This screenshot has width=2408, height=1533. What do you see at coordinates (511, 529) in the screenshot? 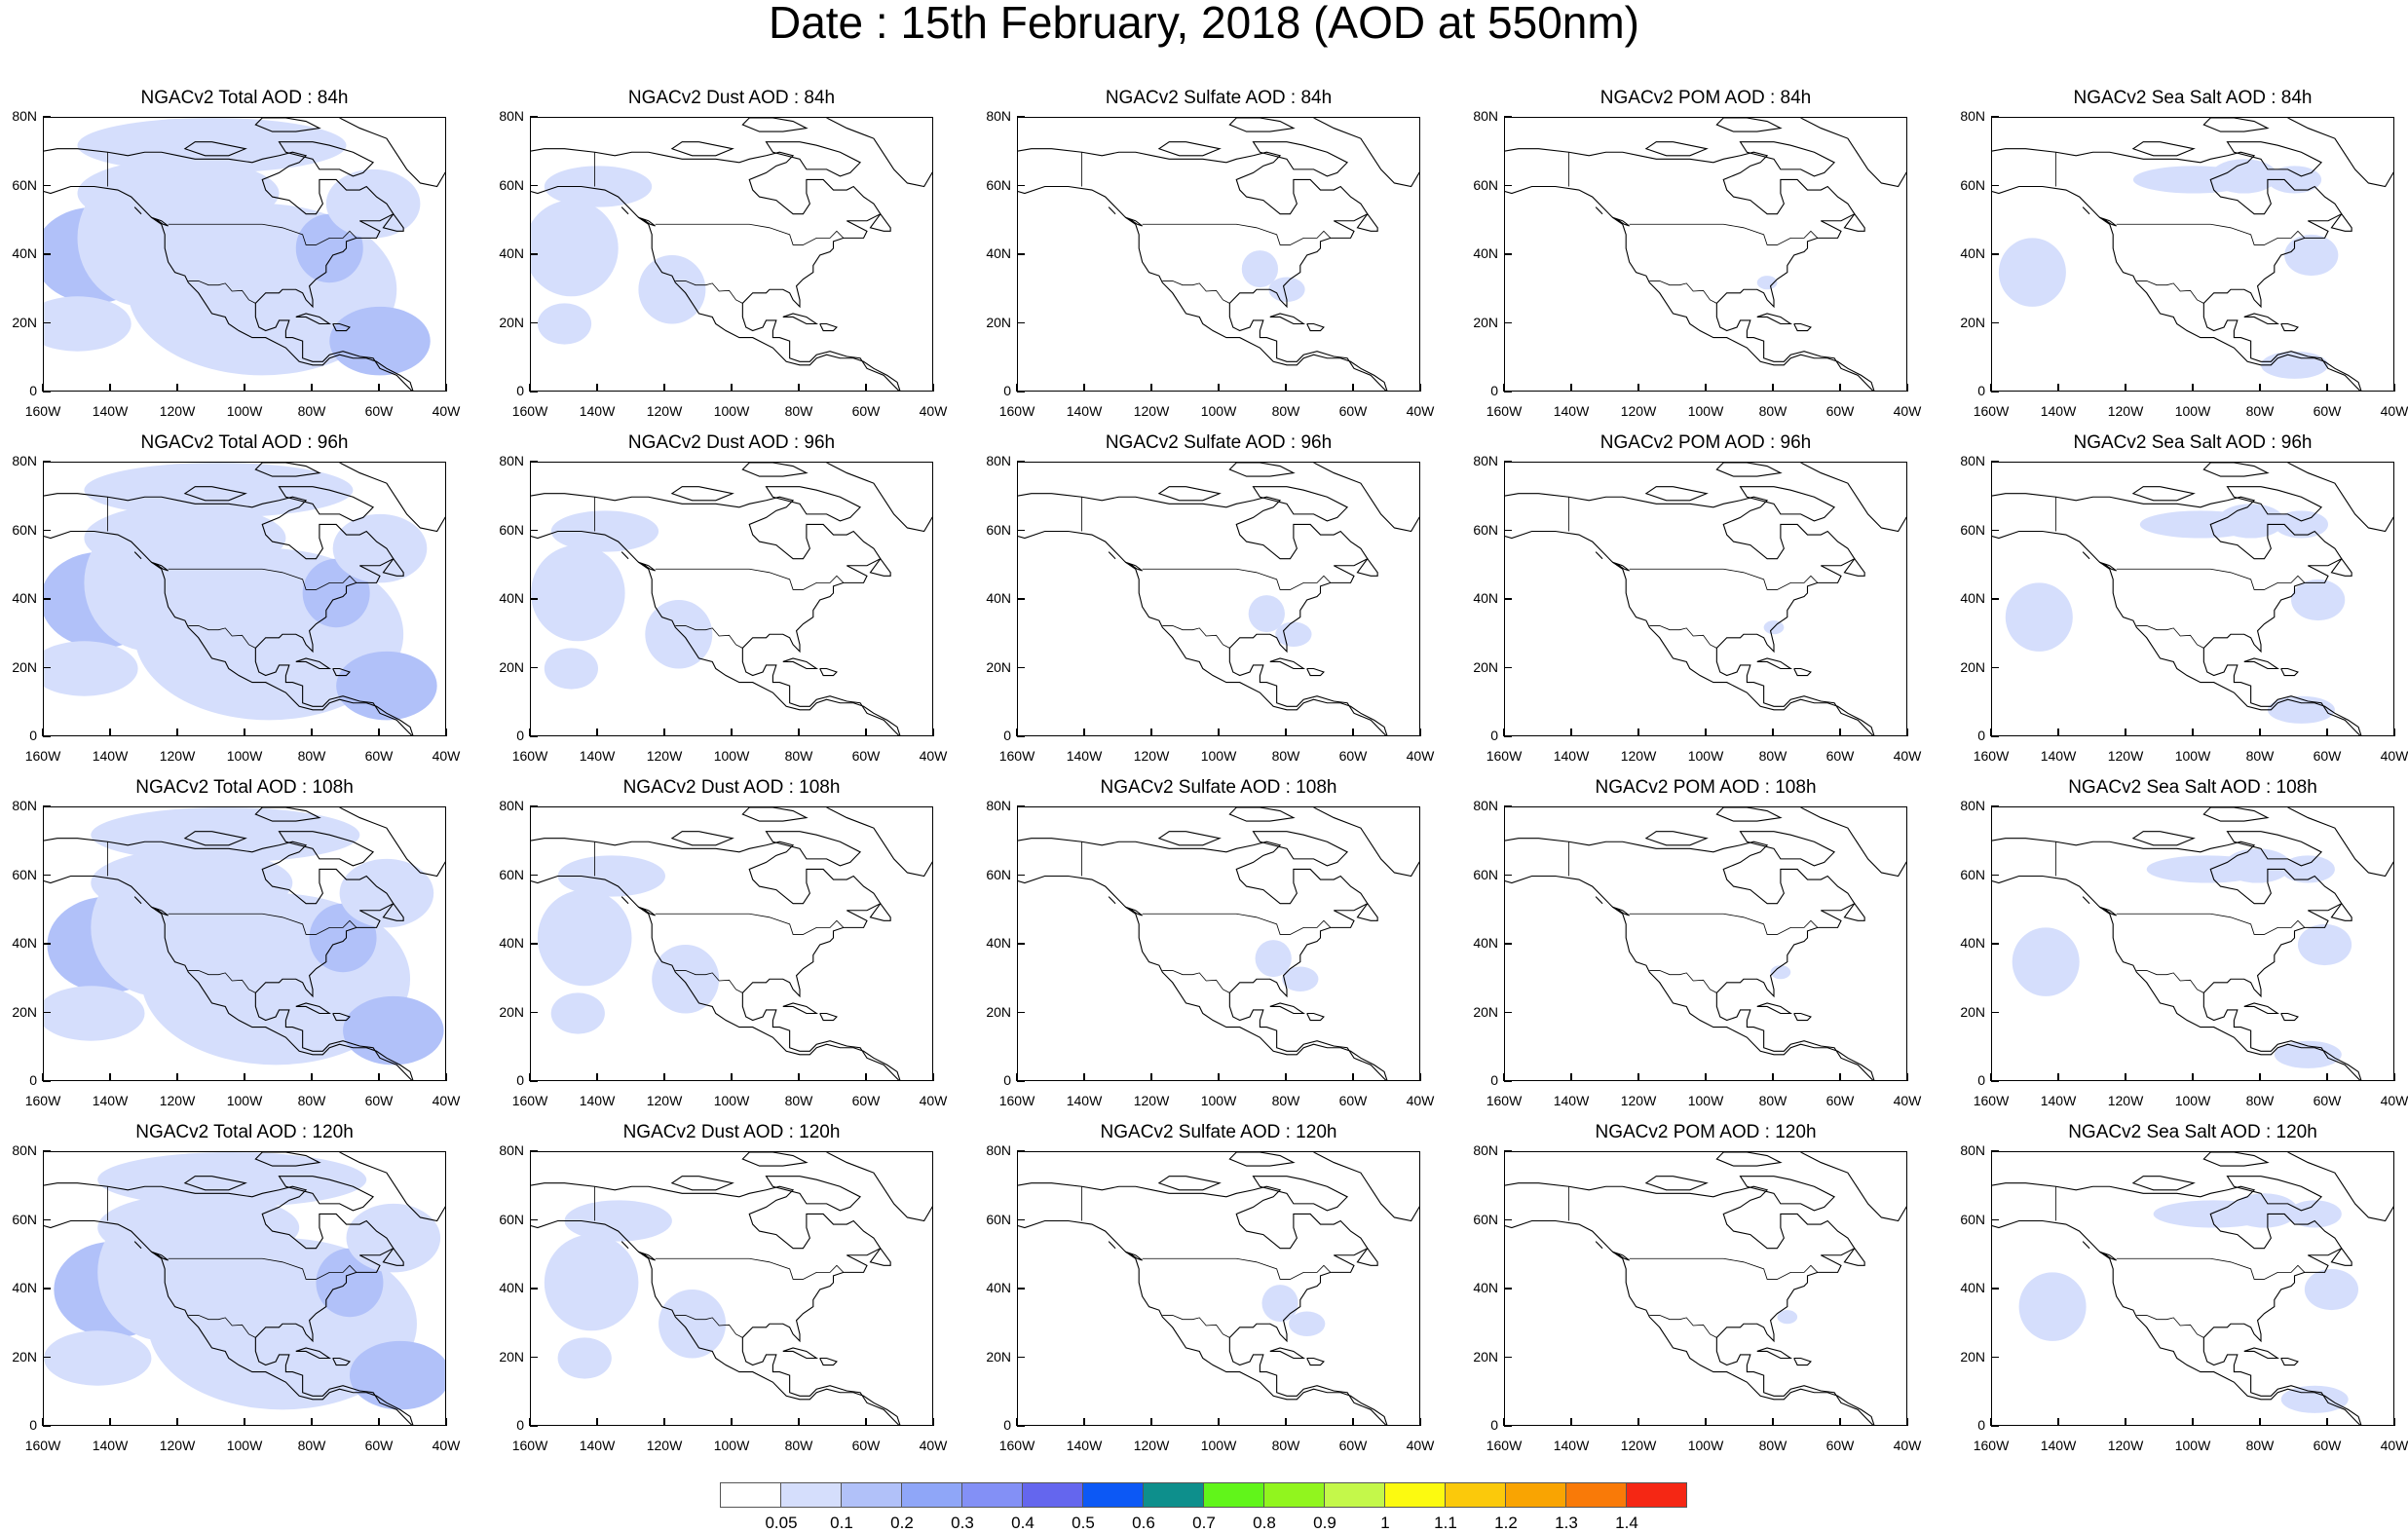
I see `y-tick-label: 60N` at bounding box center [511, 529].